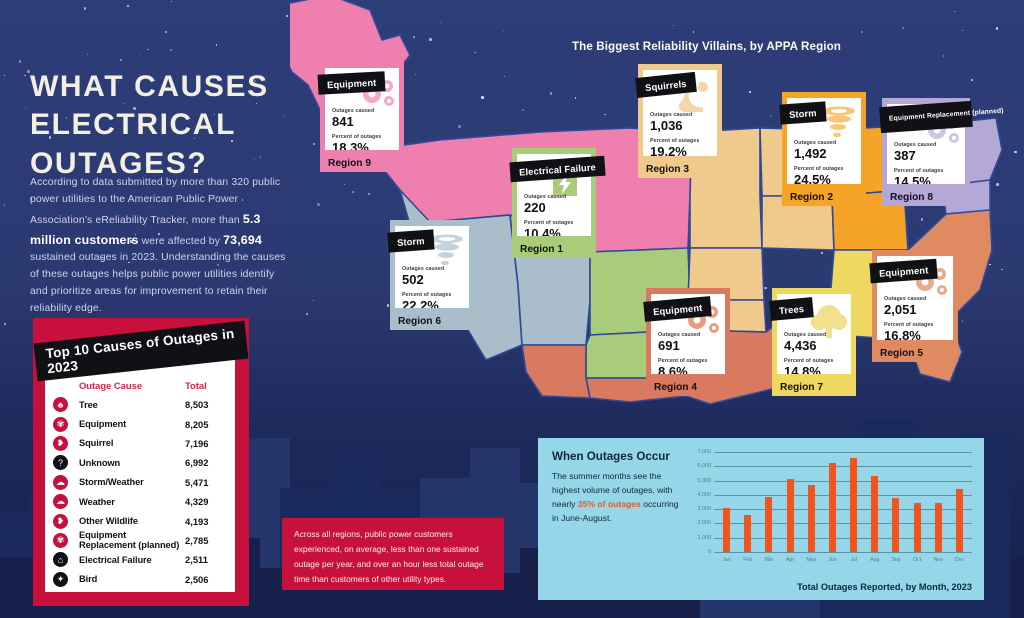  Describe the element at coordinates (103, 424) in the screenshot. I see `table-cell-cause: Equipment` at that location.